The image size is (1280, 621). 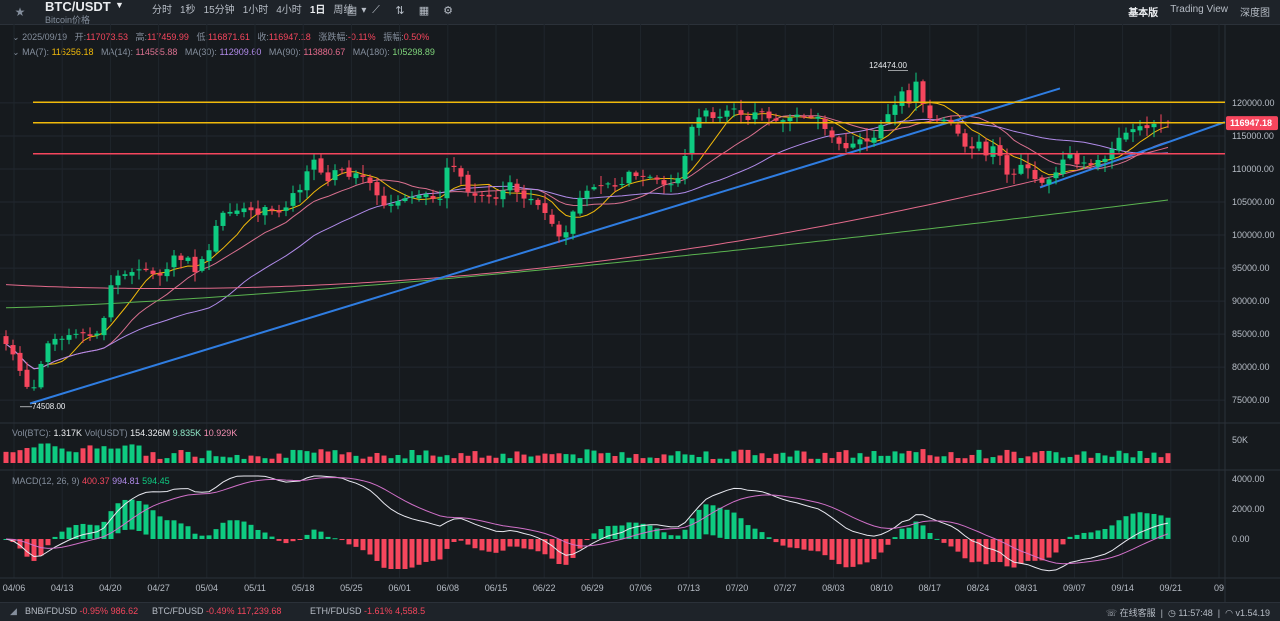 What do you see at coordinates (343, 10) in the screenshot?
I see `interval-tab: 周线` at bounding box center [343, 10].